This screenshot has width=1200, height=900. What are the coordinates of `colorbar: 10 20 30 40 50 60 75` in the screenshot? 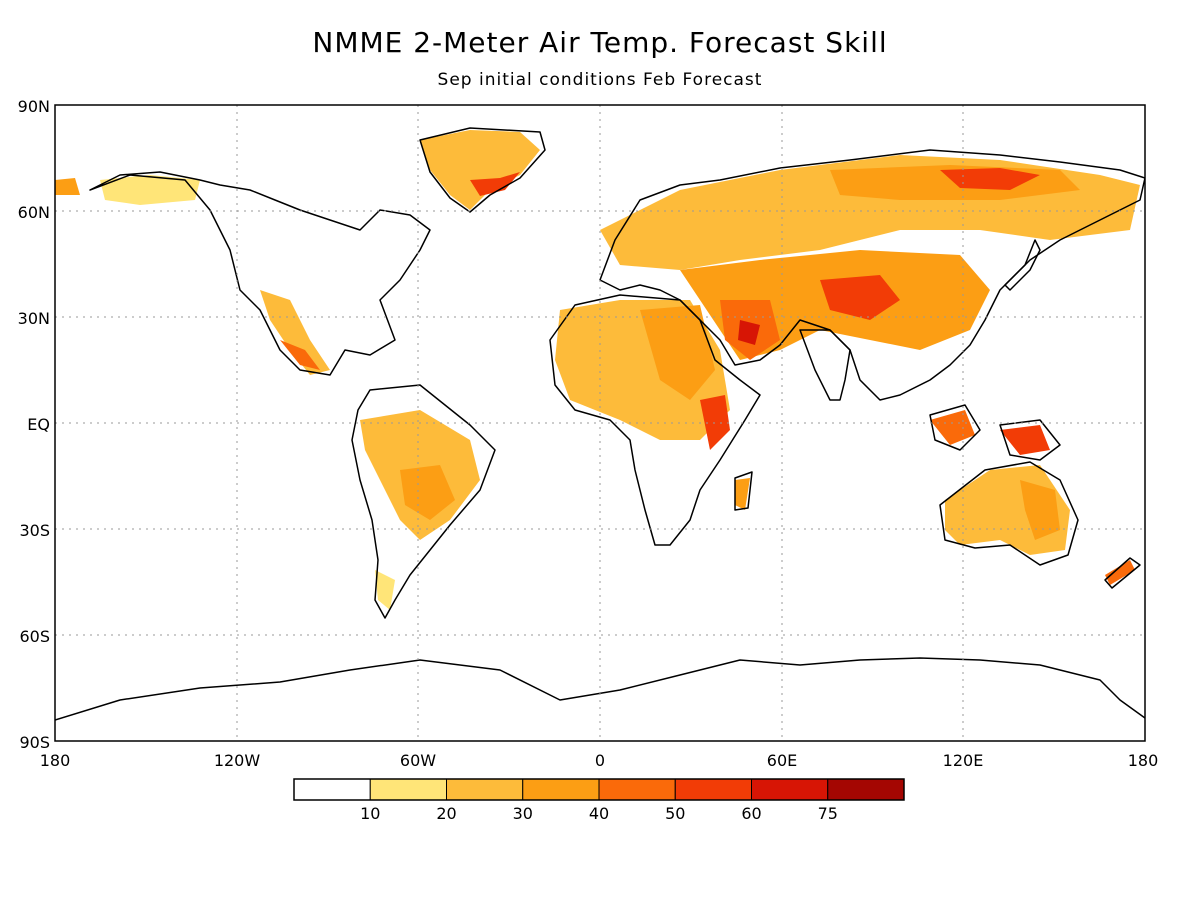 It's located at (599, 800).